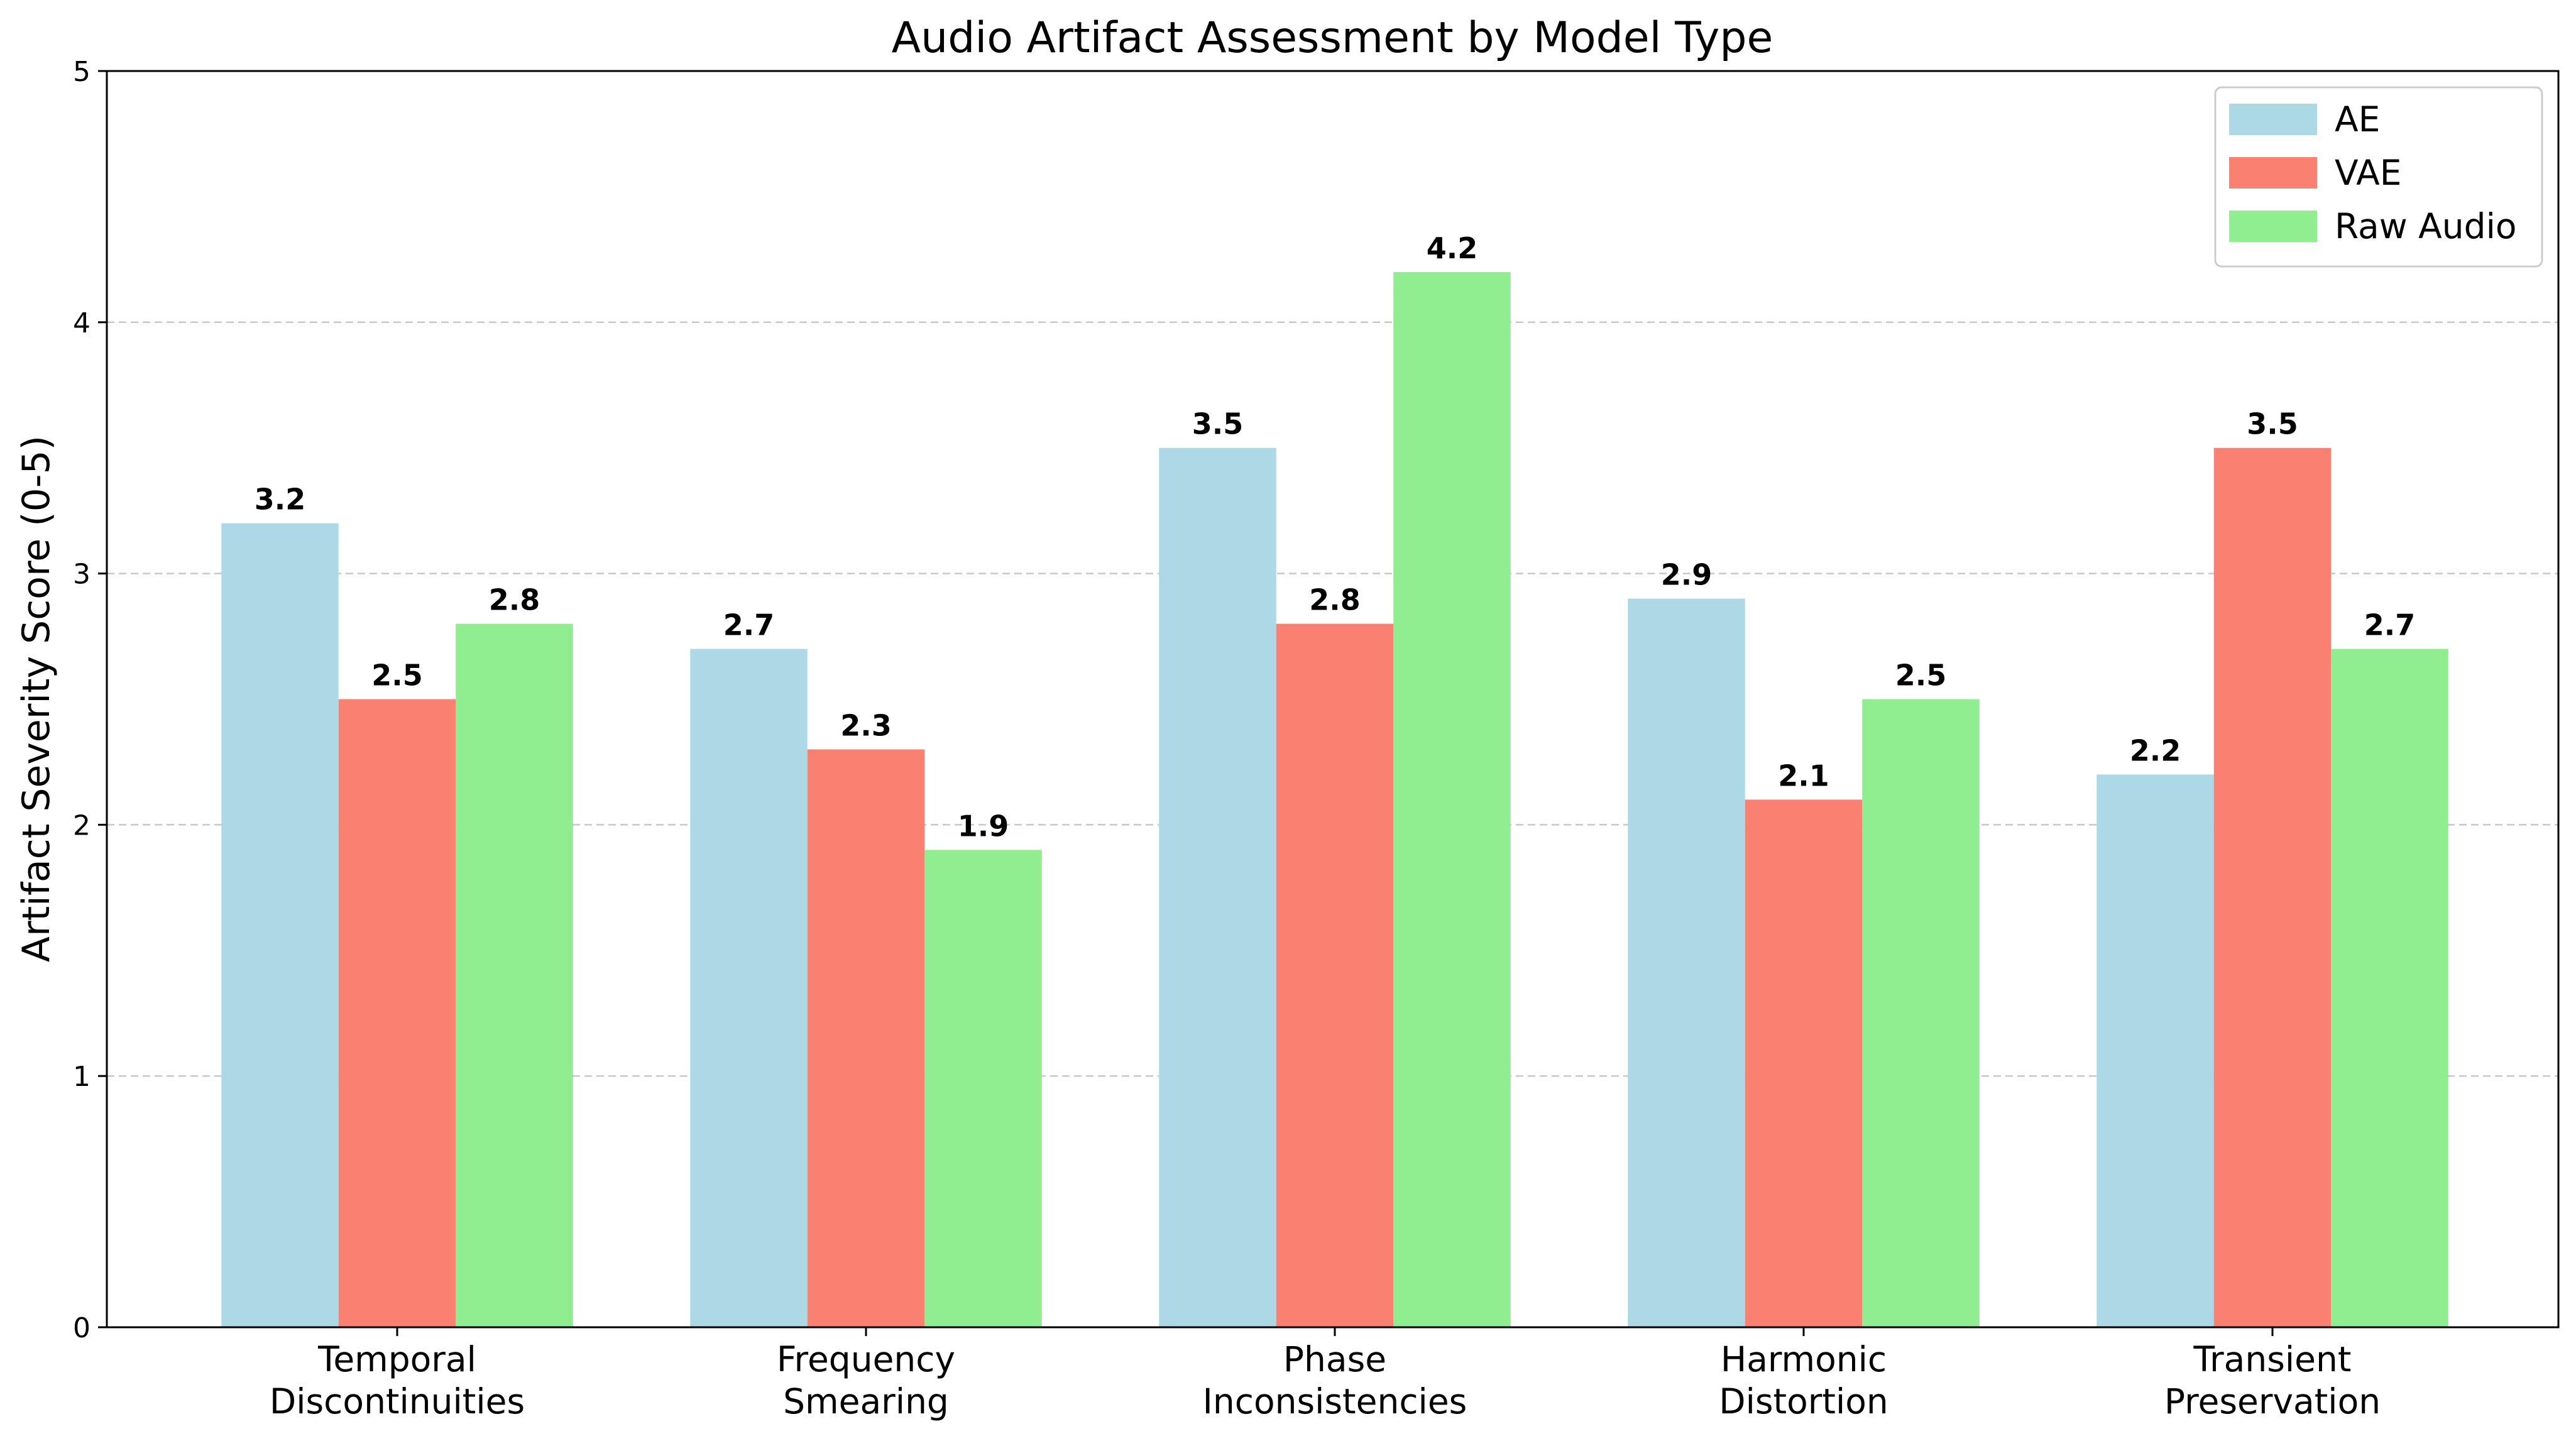  What do you see at coordinates (1335, 1401) in the screenshot?
I see `x-tick-label: Inconsistencies` at bounding box center [1335, 1401].